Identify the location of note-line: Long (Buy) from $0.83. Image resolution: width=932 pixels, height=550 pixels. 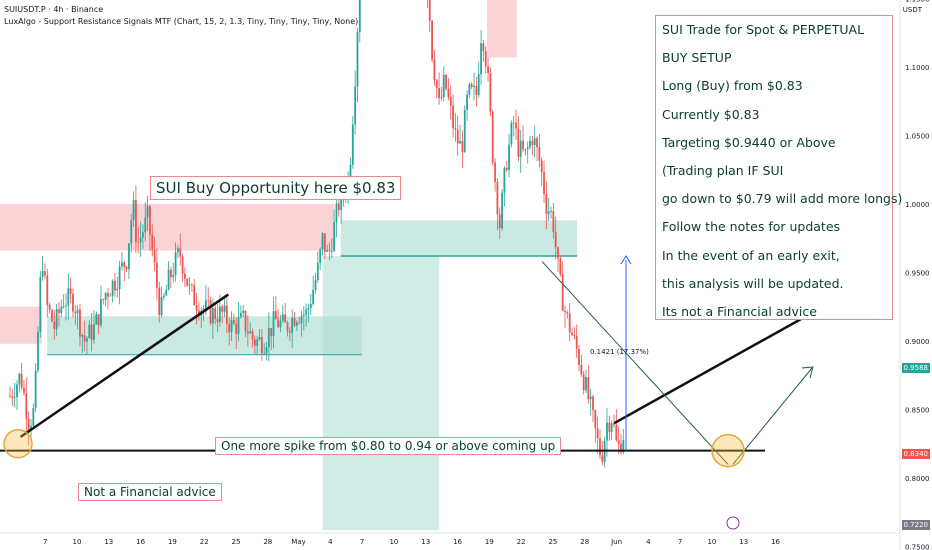
(732, 86).